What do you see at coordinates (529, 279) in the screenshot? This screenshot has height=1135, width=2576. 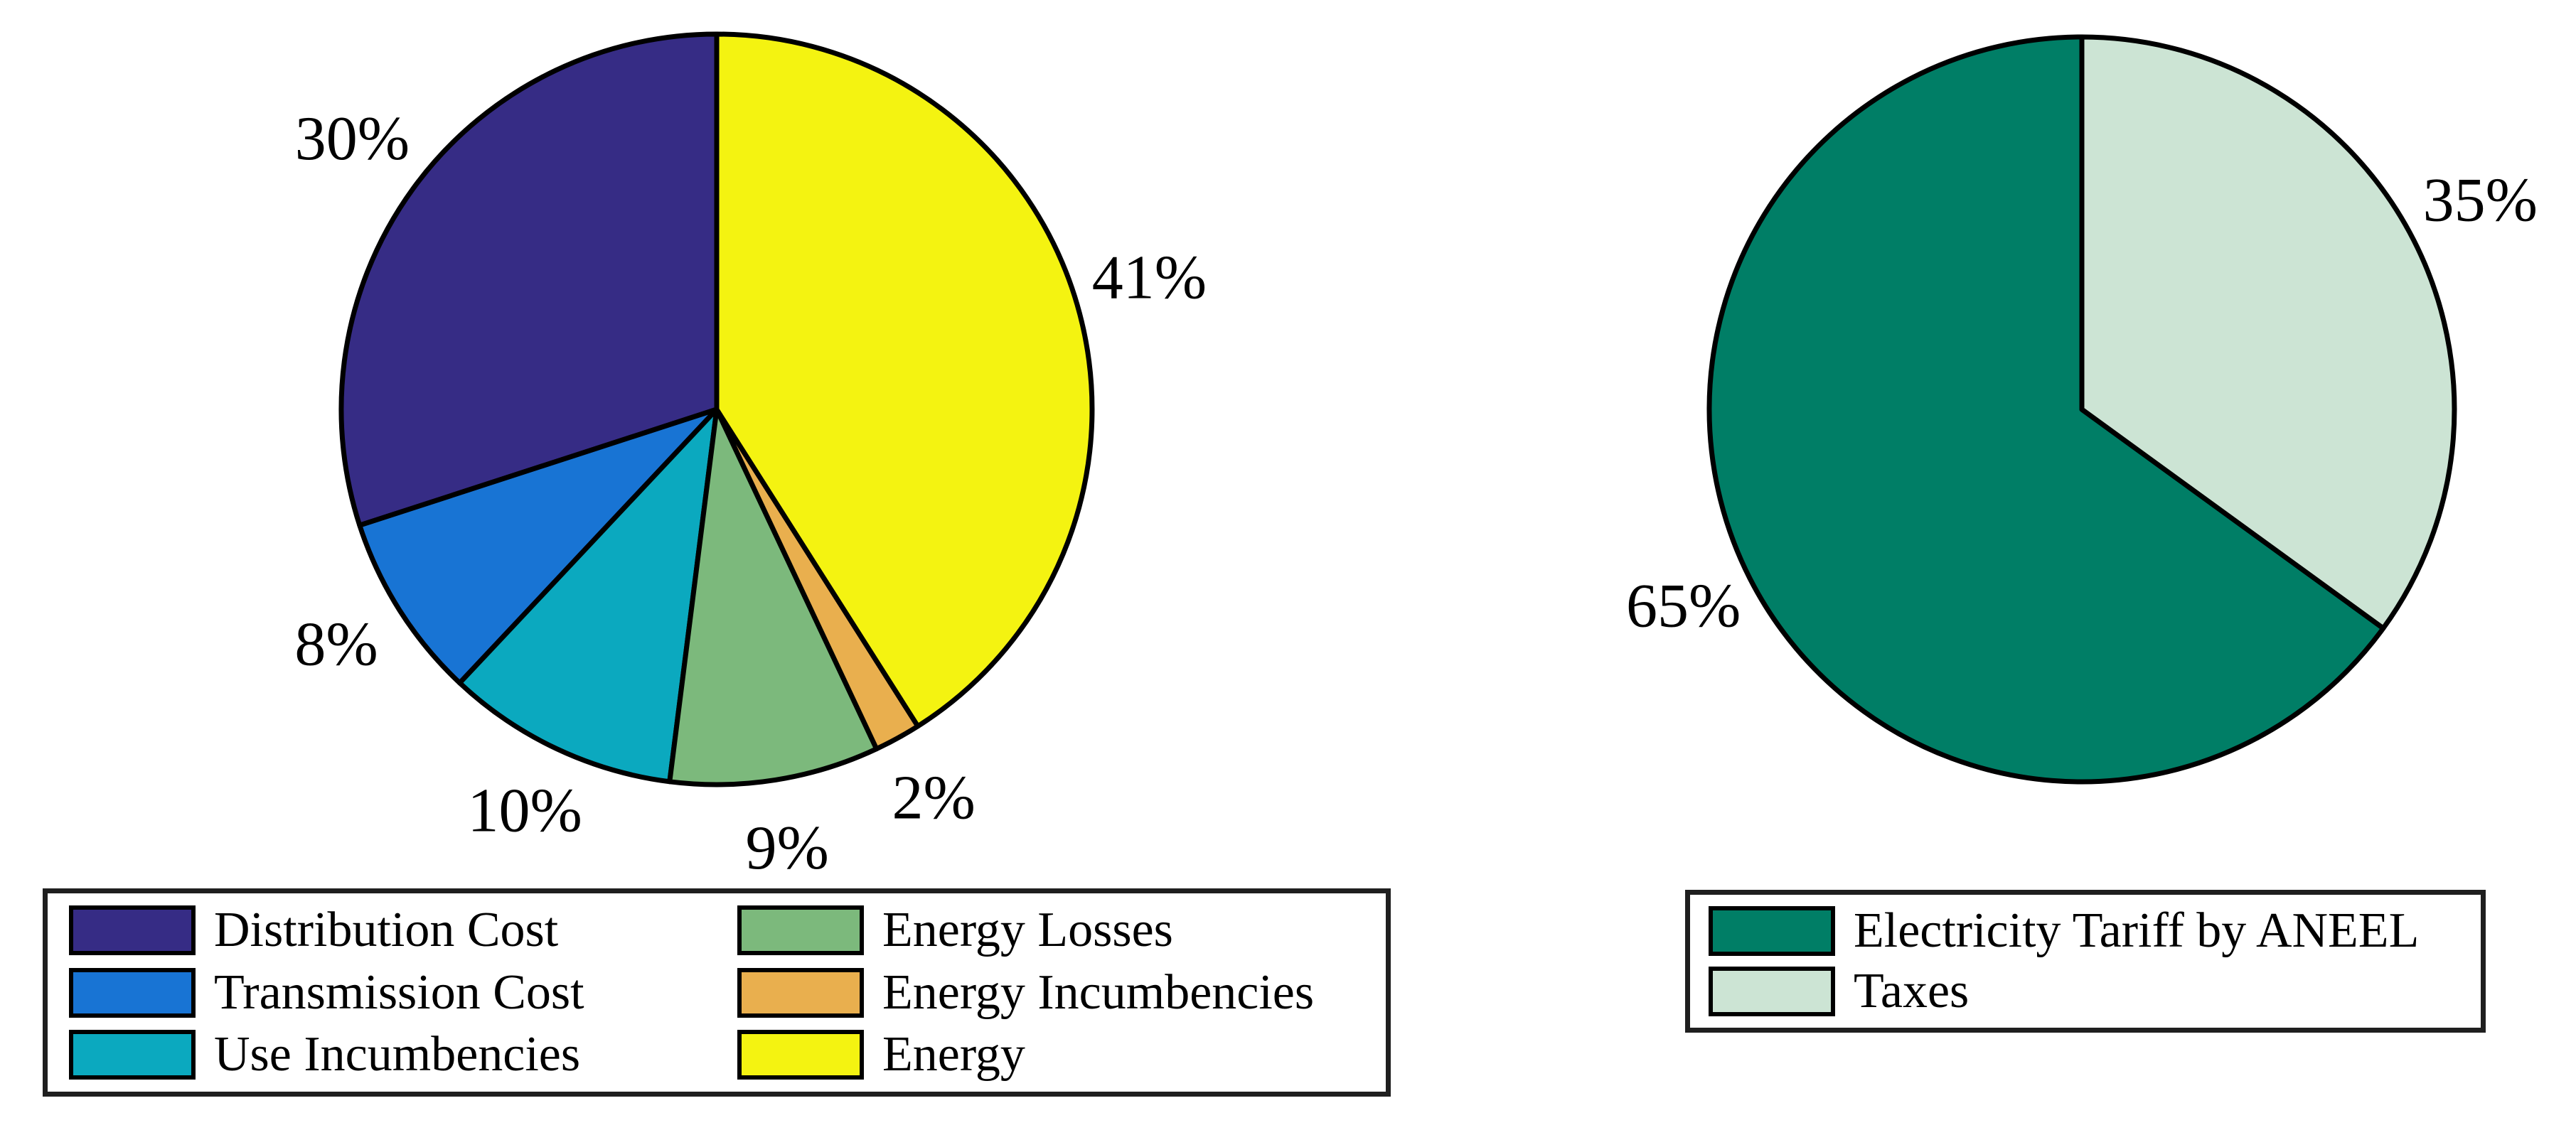 I see `pie-slice-distribution-cost` at bounding box center [529, 279].